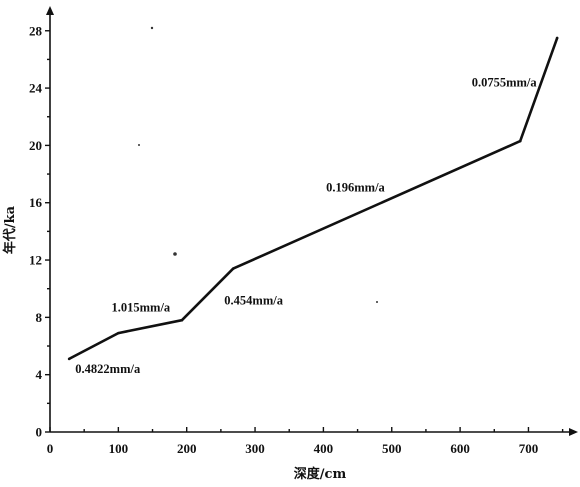  What do you see at coordinates (355, 187) in the screenshot?
I see `rate-annotation: 0.196mm/a` at bounding box center [355, 187].